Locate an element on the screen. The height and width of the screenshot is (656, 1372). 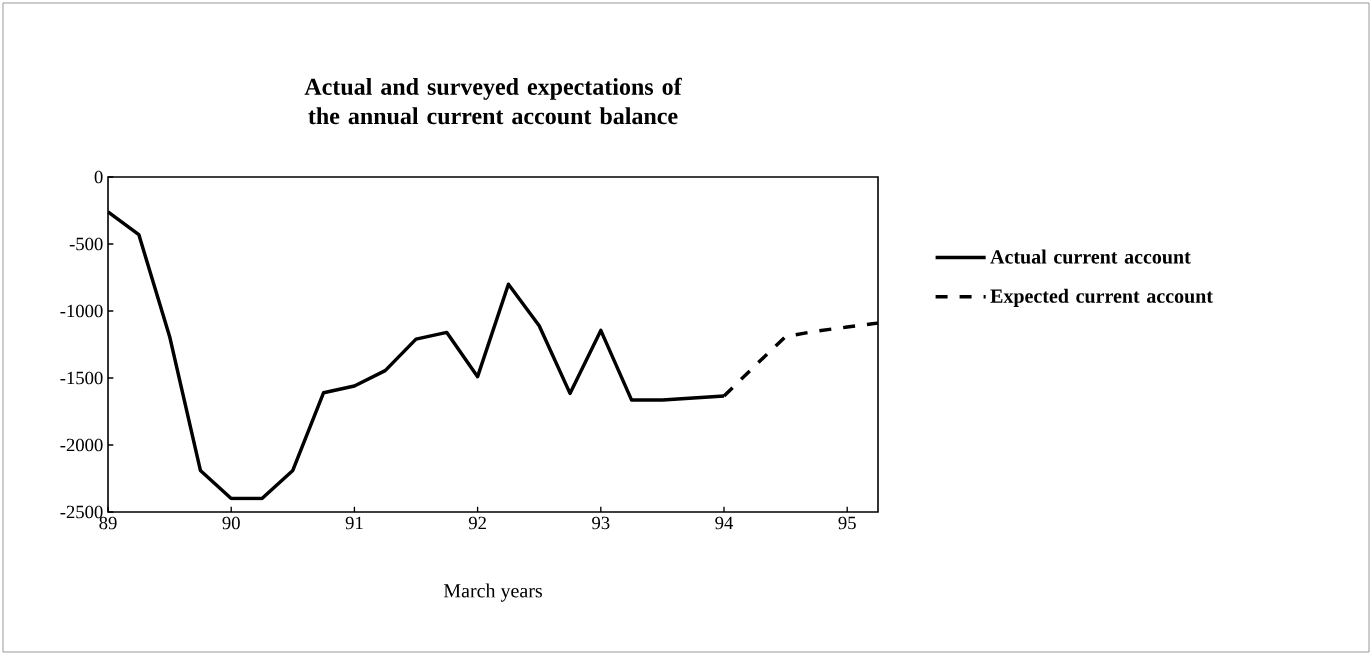
chart-title: Actual and surveyed expectations of the annual current account balance is located at coordinates (493, 101).